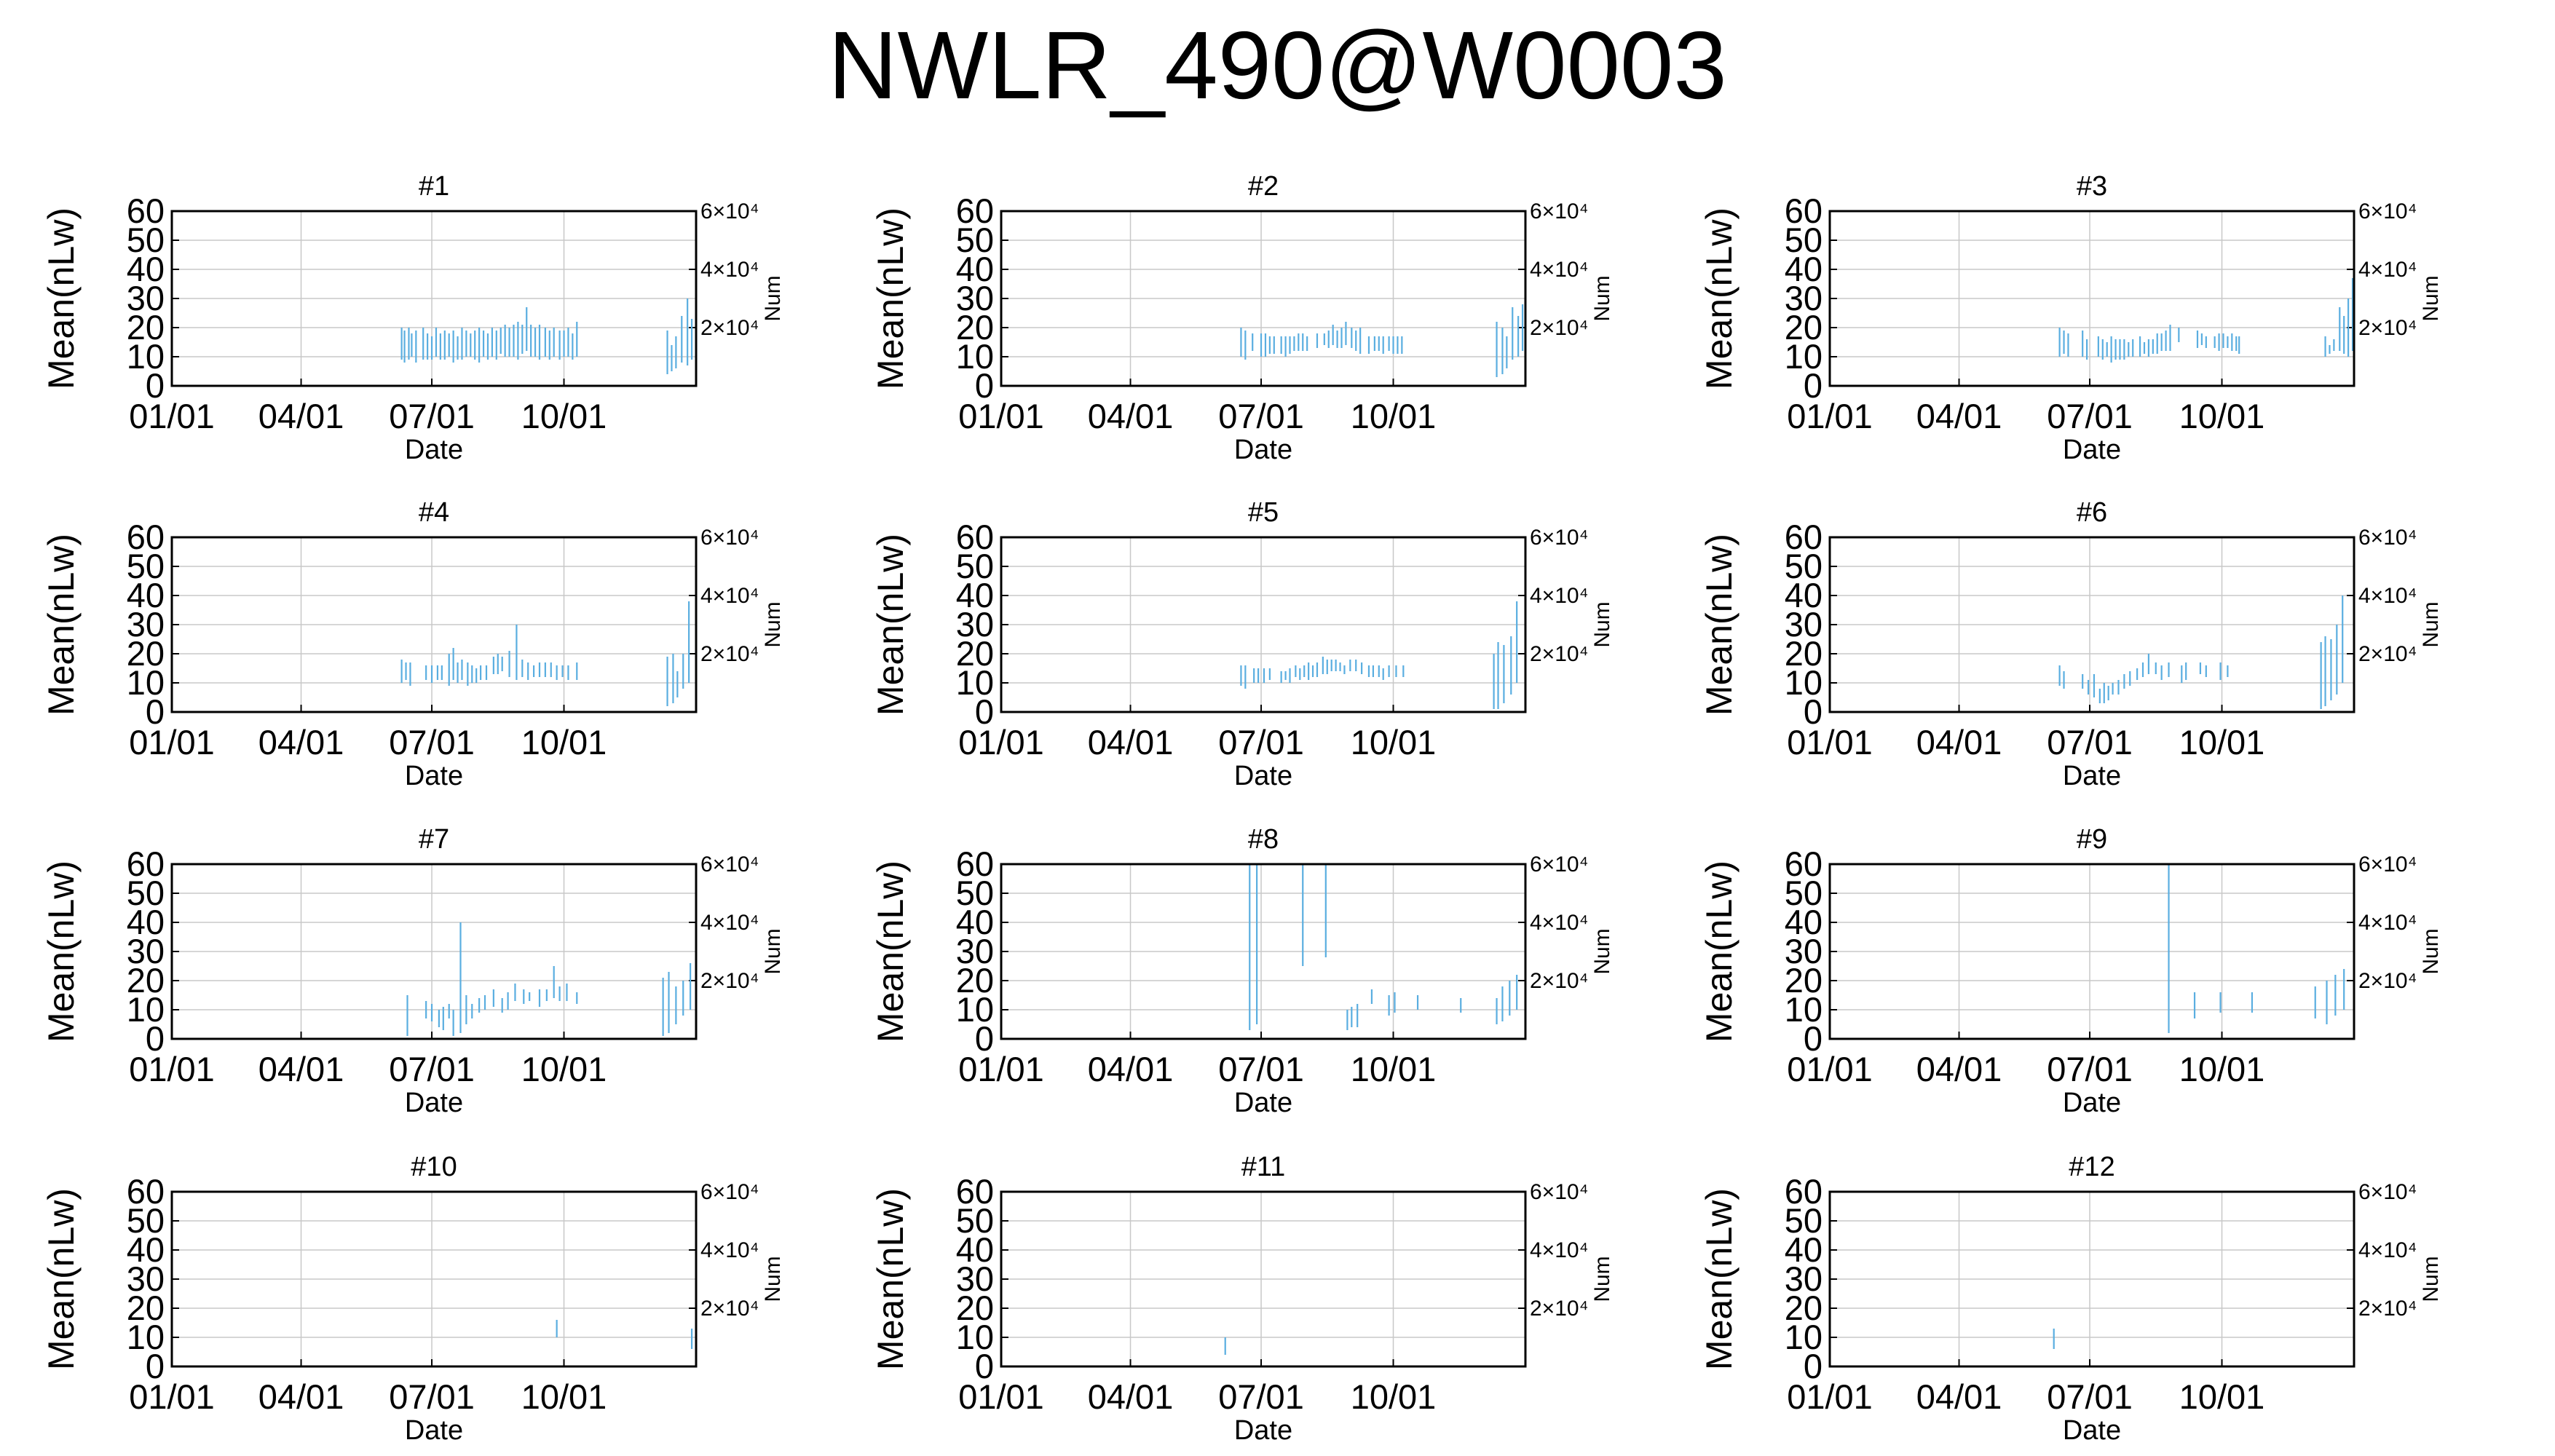  Describe the element at coordinates (2092, 512) in the screenshot. I see `panel-title: #6` at that location.